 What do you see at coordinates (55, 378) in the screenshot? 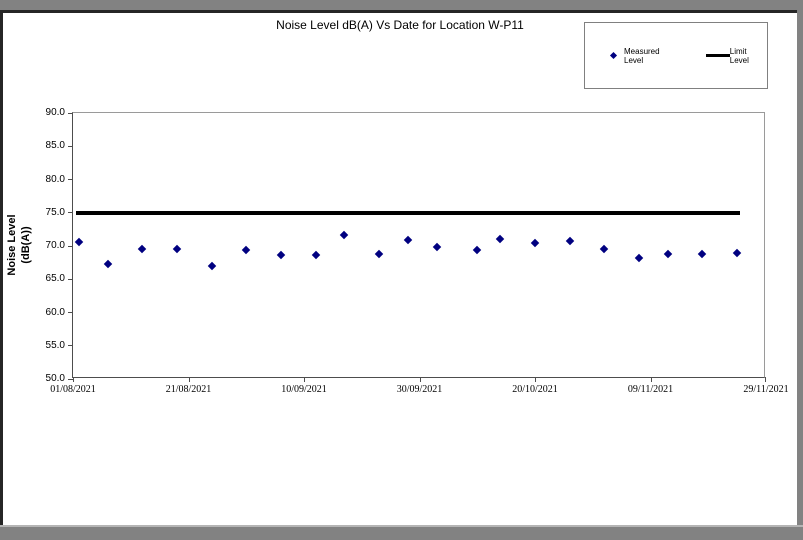
I see `y-tick-label: 50.0` at bounding box center [55, 378].